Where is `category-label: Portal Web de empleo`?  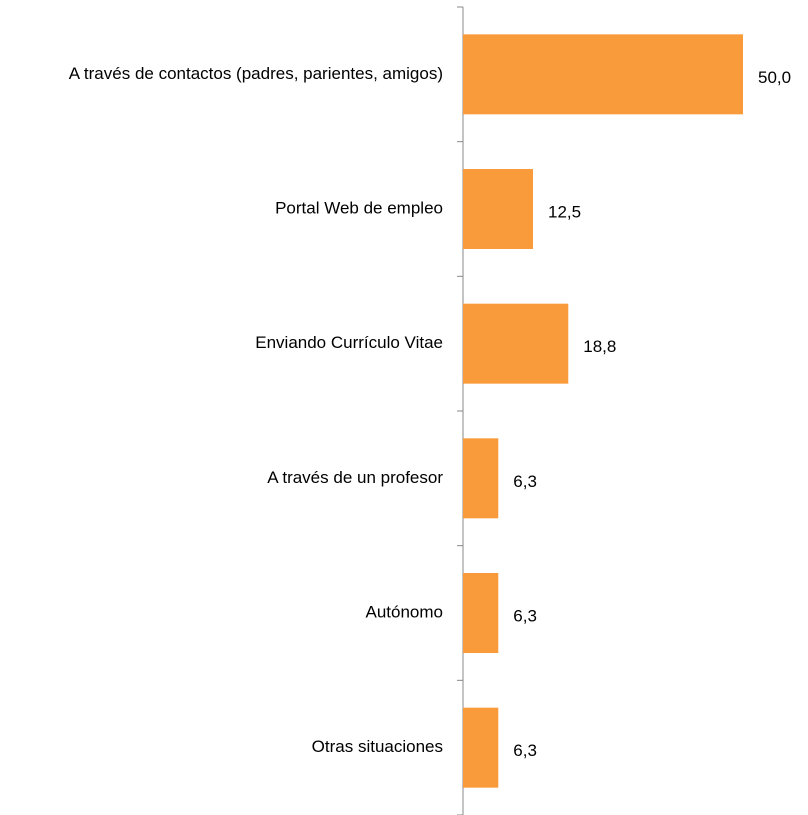
category-label: Portal Web de empleo is located at coordinates (359, 207).